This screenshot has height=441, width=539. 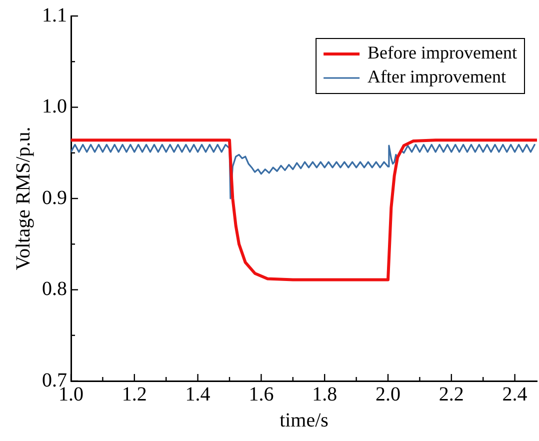 What do you see at coordinates (443, 52) in the screenshot?
I see `legend-label: Before improvement` at bounding box center [443, 52].